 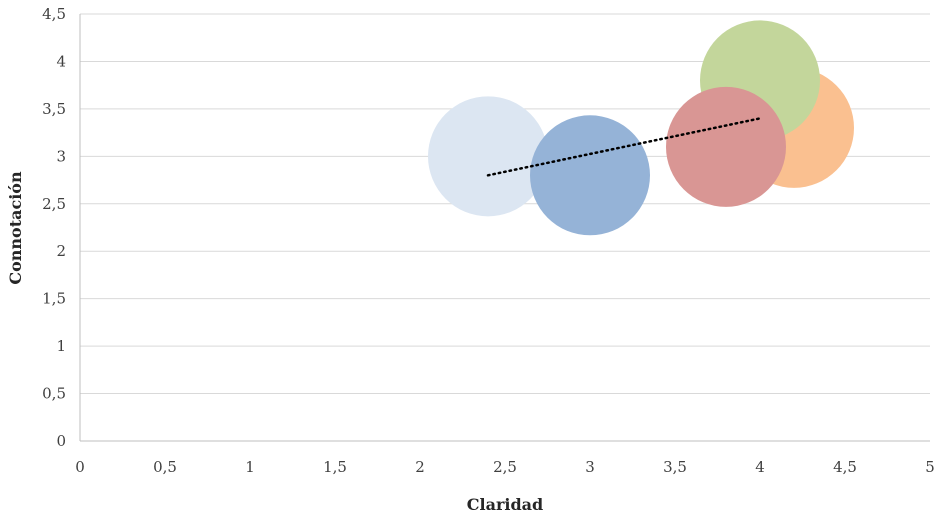 I want to click on x-tick-label: 4,5, so click(x=845, y=467).